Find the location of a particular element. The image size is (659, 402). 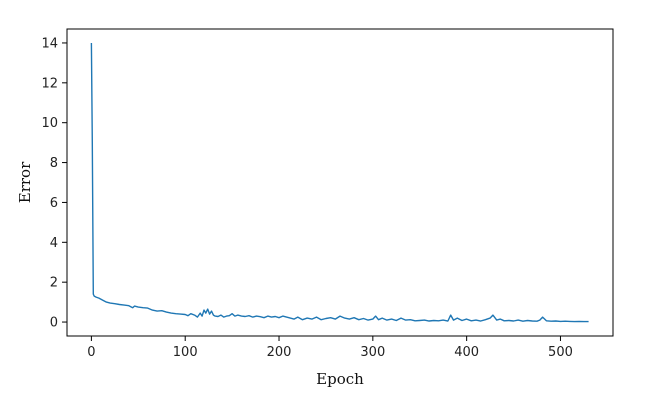

y-axis-label: Error is located at coordinates (25, 182).